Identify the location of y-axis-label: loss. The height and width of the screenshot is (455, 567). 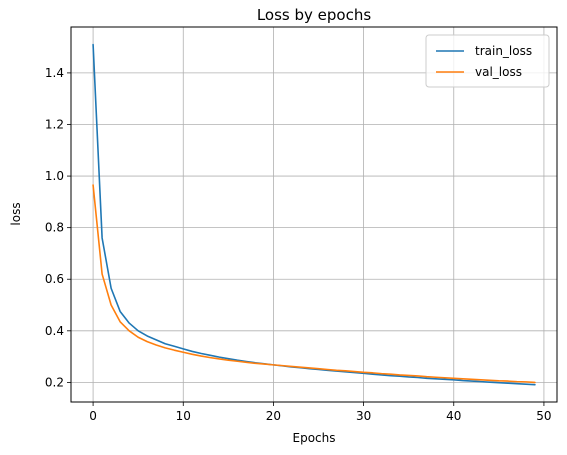
(16, 213).